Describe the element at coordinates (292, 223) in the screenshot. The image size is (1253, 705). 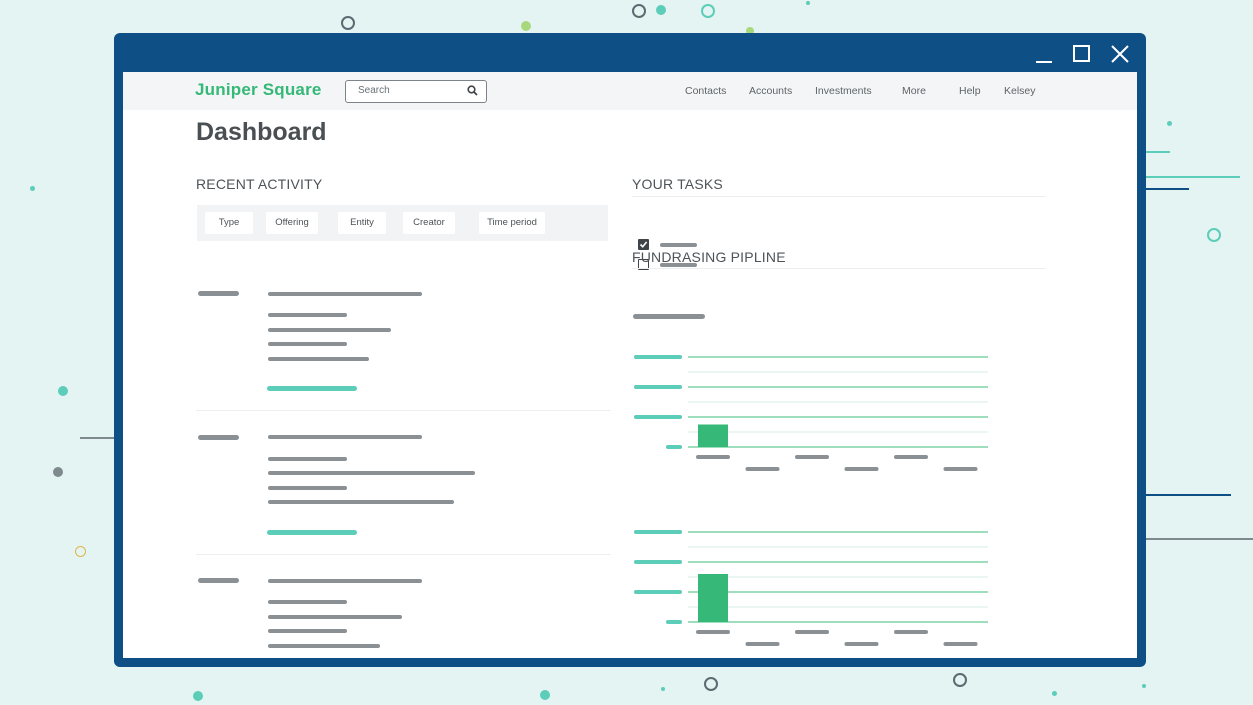
I see `filter-offering: Offering` at that location.